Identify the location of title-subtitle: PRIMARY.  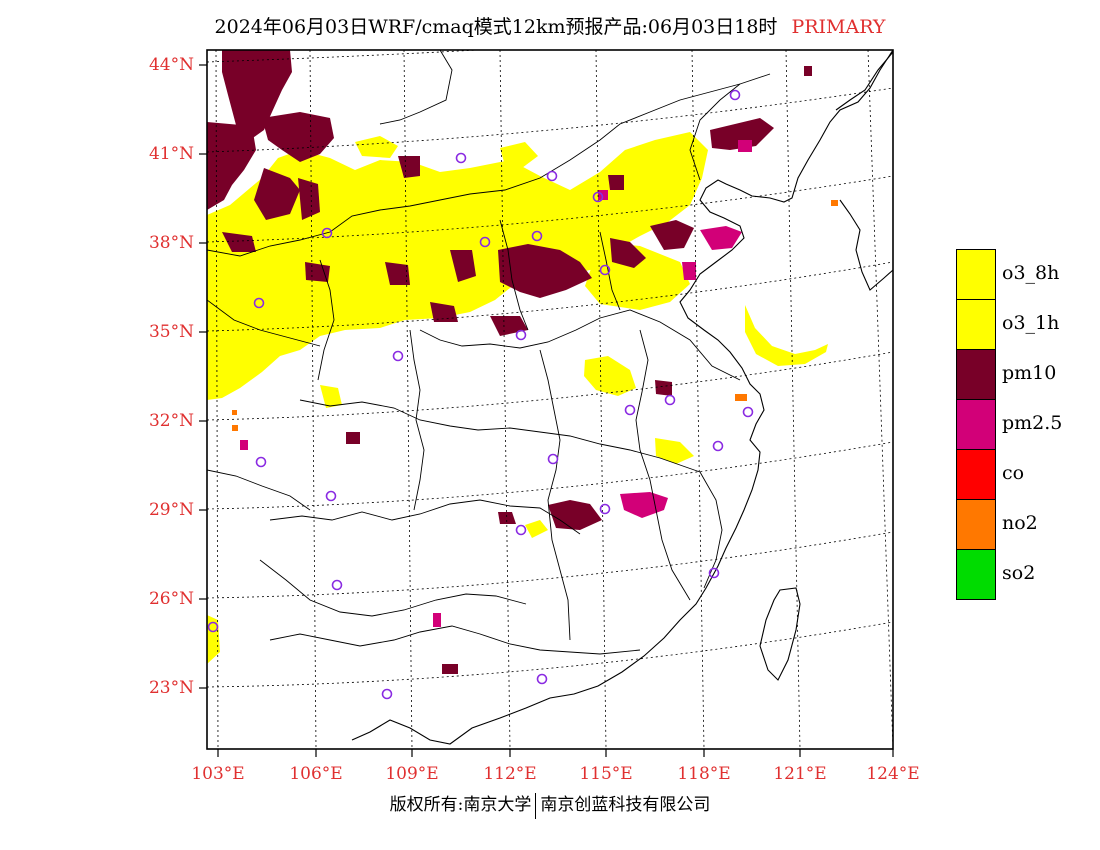
(838, 27).